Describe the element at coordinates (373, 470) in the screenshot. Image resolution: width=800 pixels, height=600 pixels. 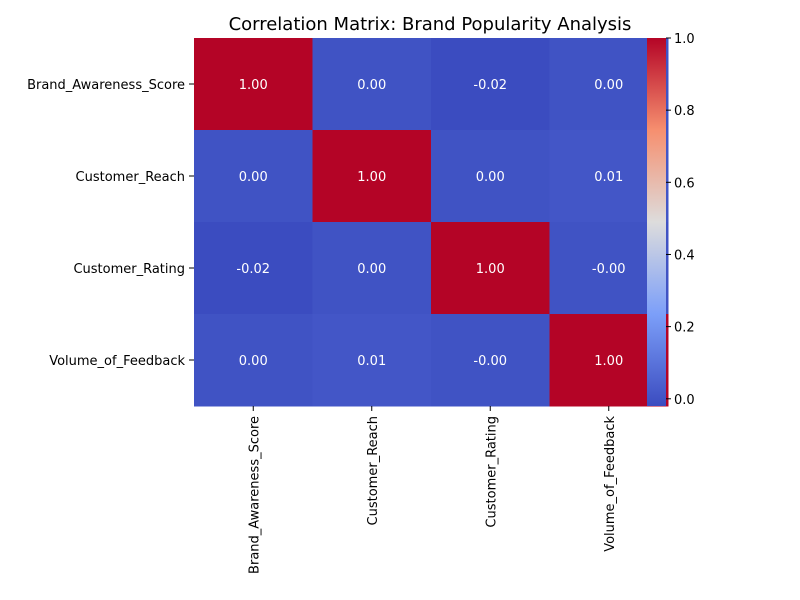
I see `x-tick-label: Customer_Reach` at that location.